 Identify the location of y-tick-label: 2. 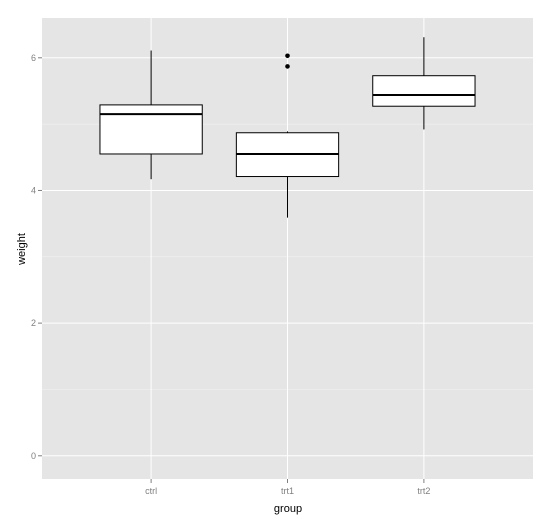
(33, 323).